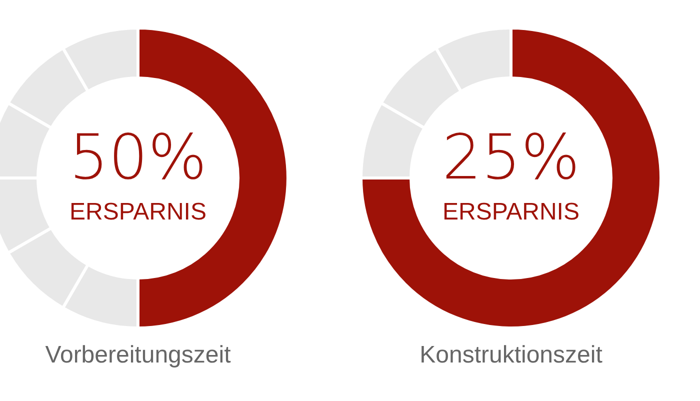 The image size is (700, 401). Describe the element at coordinates (511, 157) in the screenshot. I see `text: 25%` at that location.